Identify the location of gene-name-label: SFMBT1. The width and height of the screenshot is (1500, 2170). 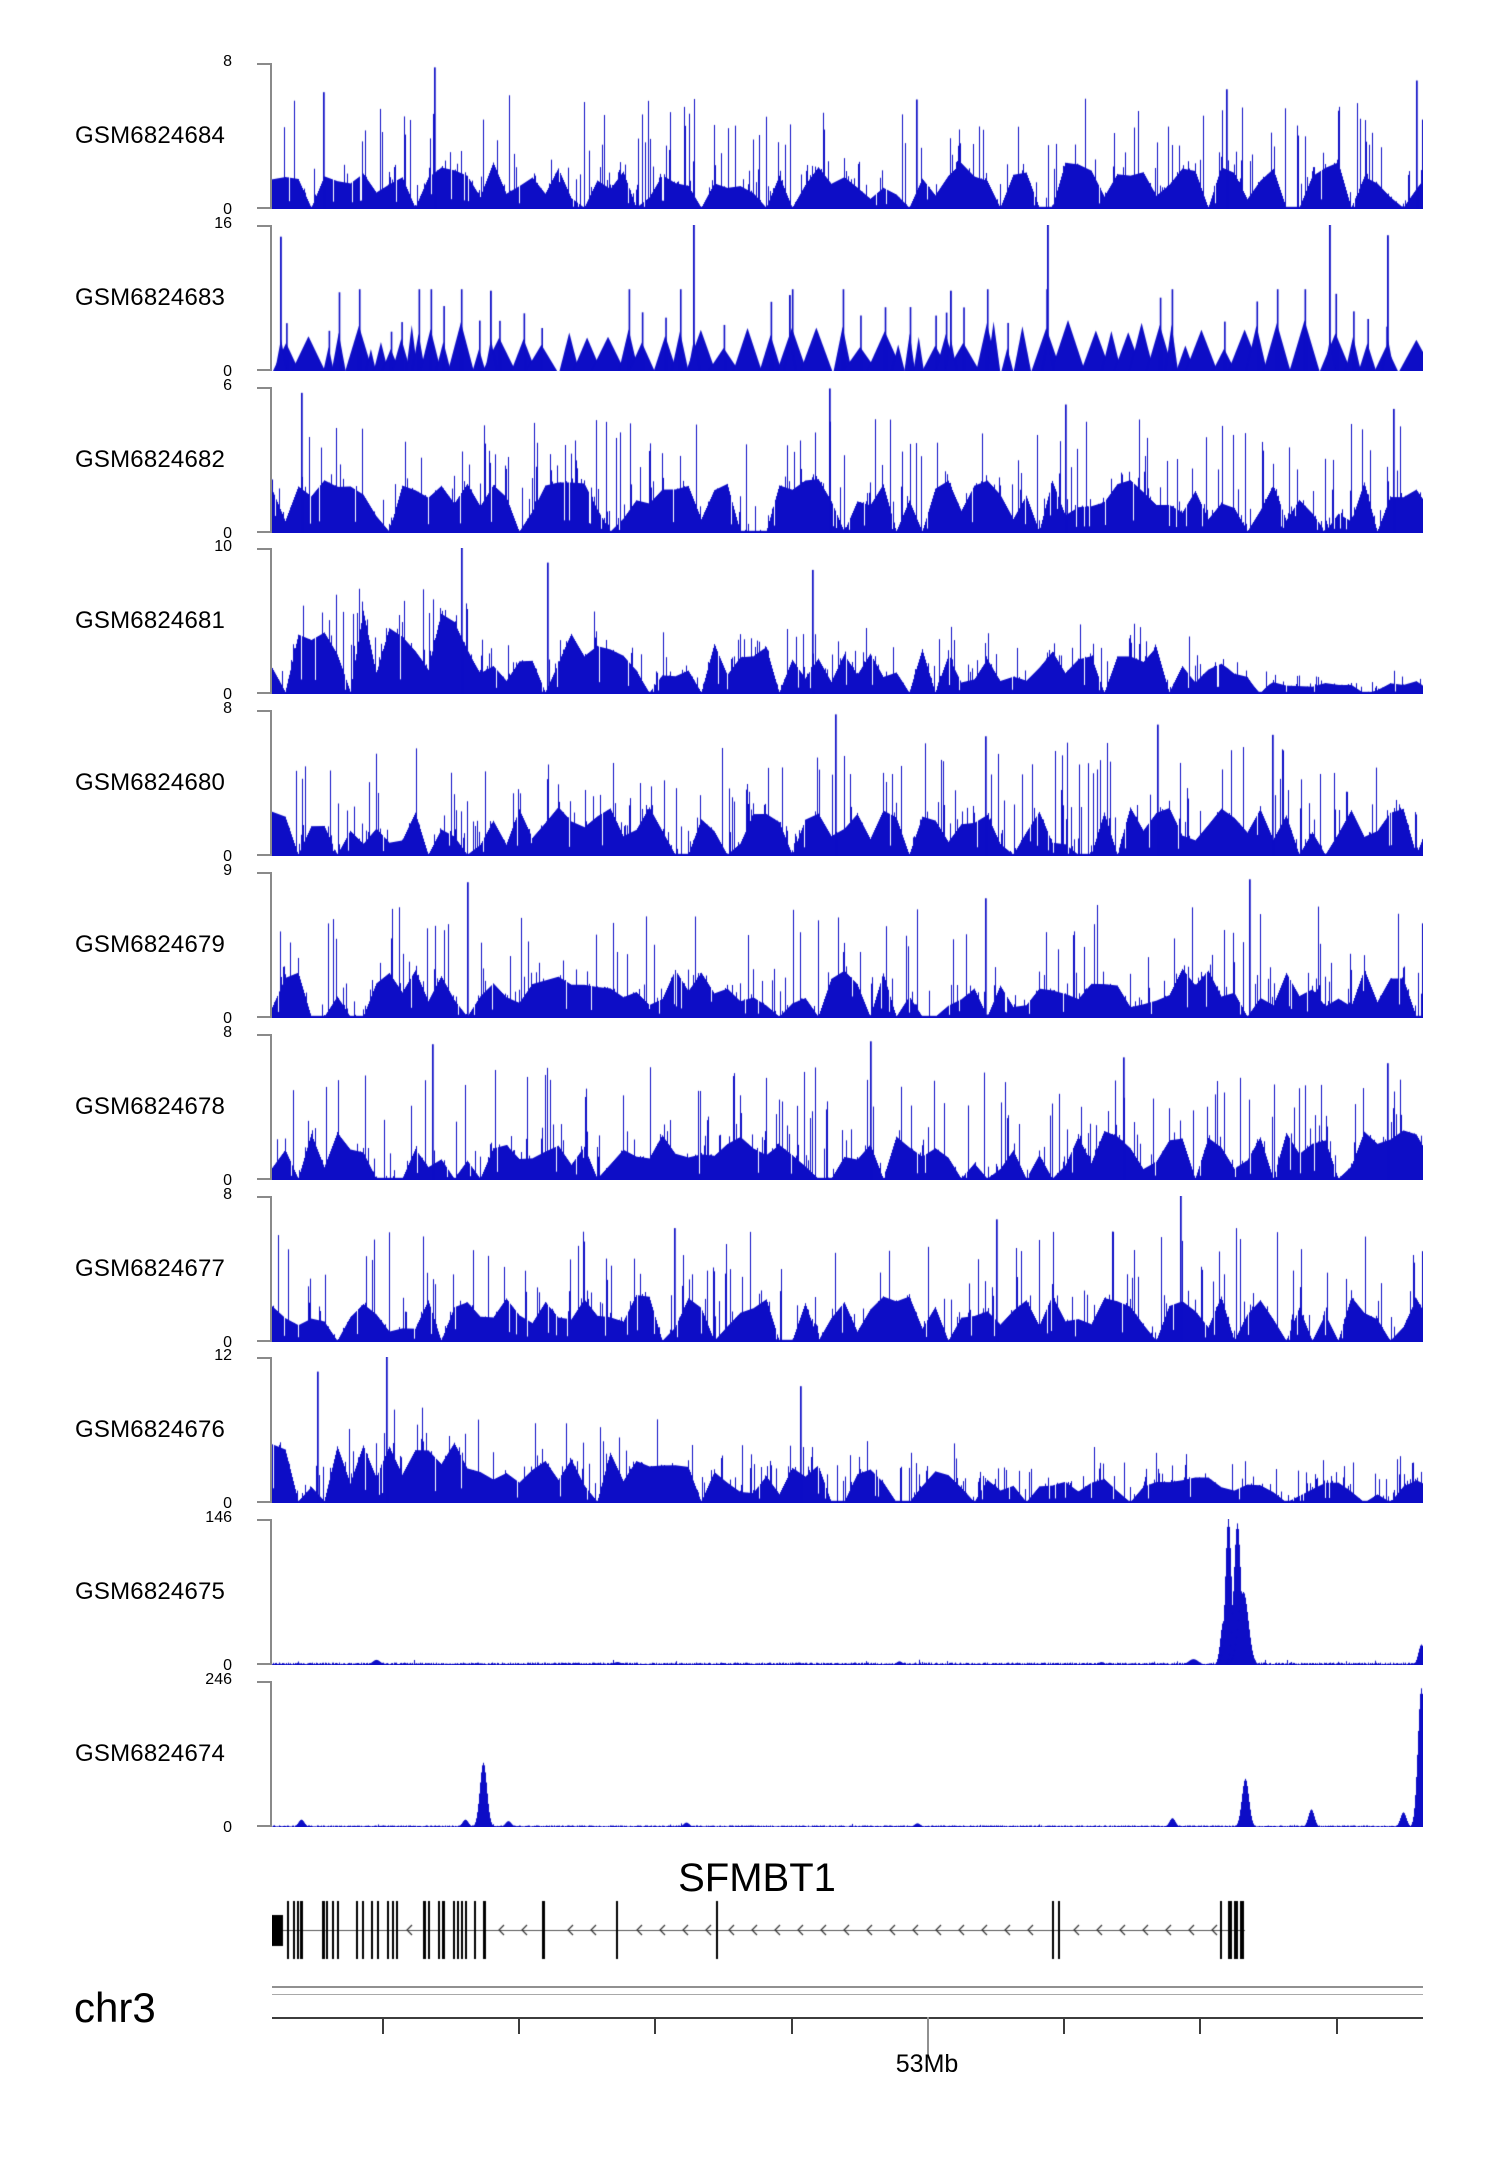
(757, 1878).